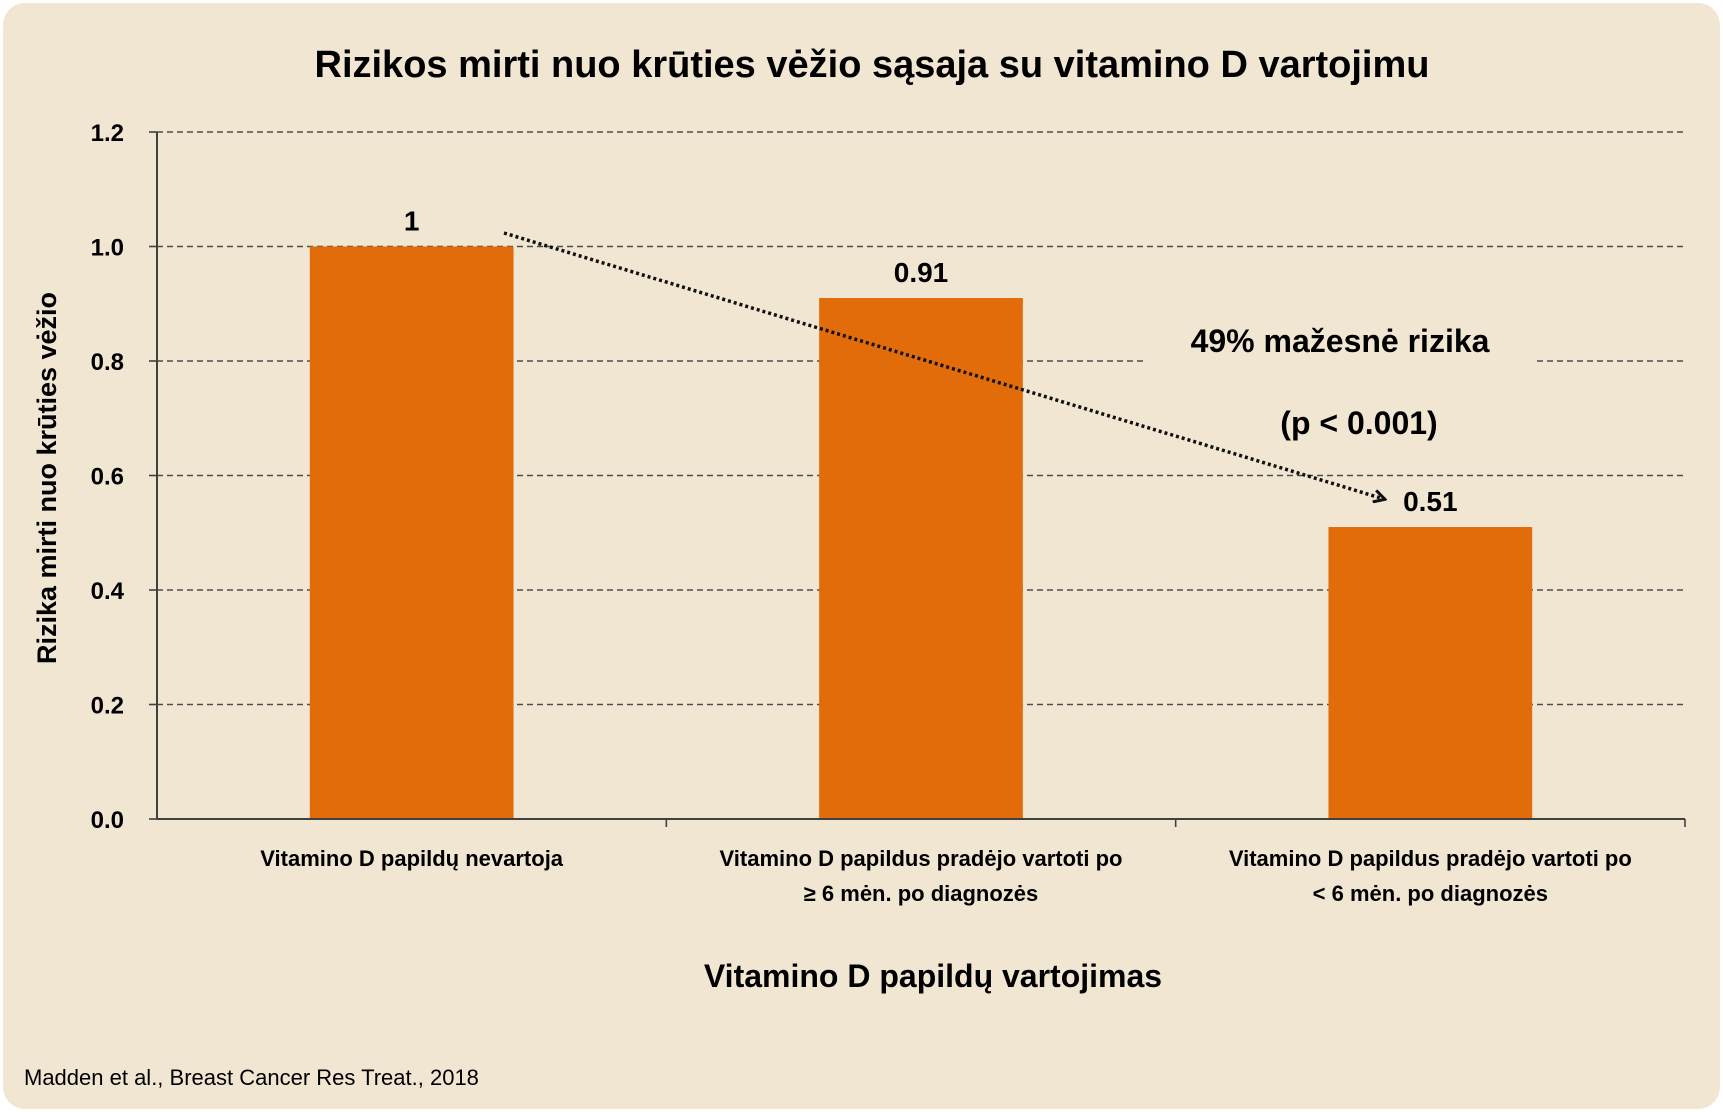  Describe the element at coordinates (933, 976) in the screenshot. I see `x-axis-title: Vitamino D papildų vartojimas` at that location.